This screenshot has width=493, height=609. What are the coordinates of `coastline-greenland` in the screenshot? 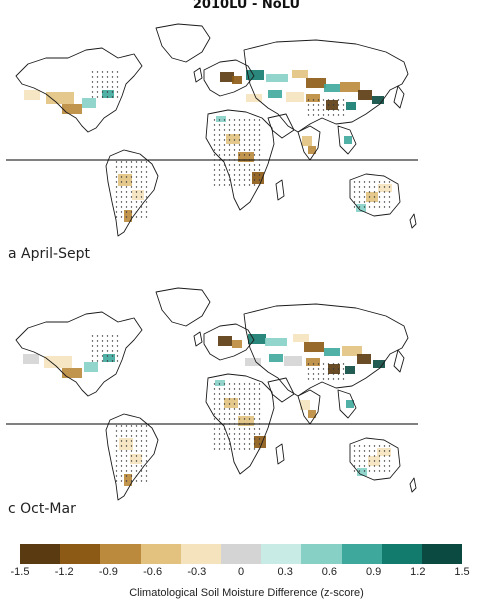 It's located at (183, 307).